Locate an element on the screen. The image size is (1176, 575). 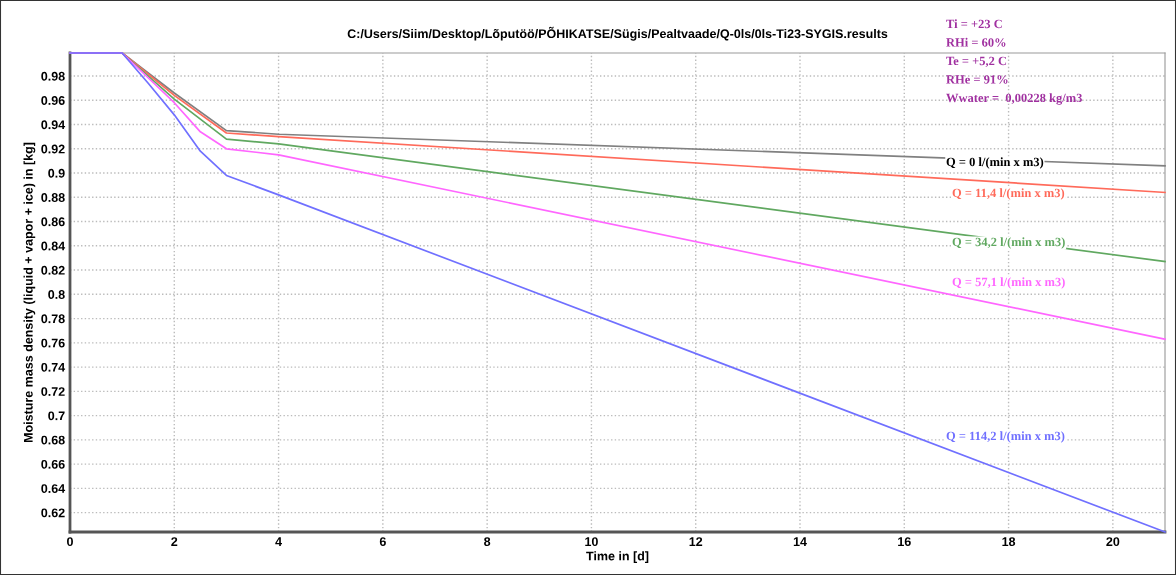
y-tick-label: 0.68 is located at coordinates (53, 440).